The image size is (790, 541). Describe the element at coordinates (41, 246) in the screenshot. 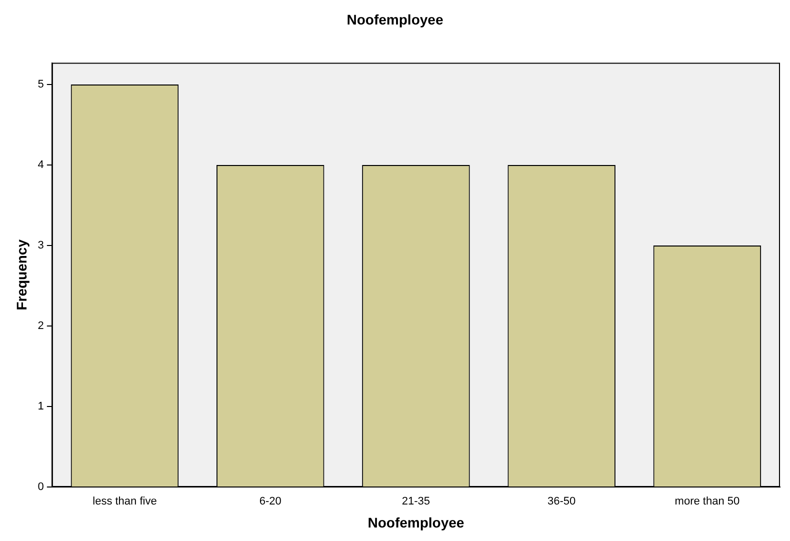

I see `y-tick-label: 3` at that location.